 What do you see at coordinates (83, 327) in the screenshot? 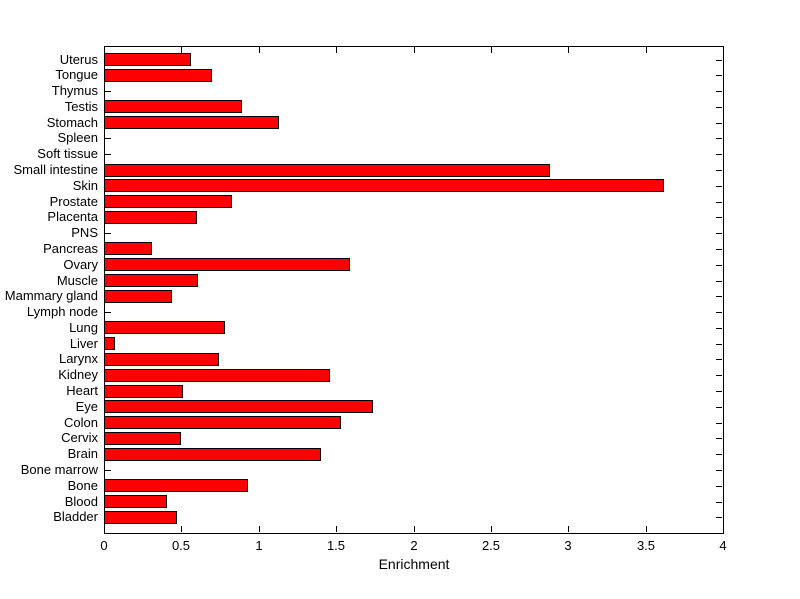
I see `category-label-lung: Lung` at bounding box center [83, 327].